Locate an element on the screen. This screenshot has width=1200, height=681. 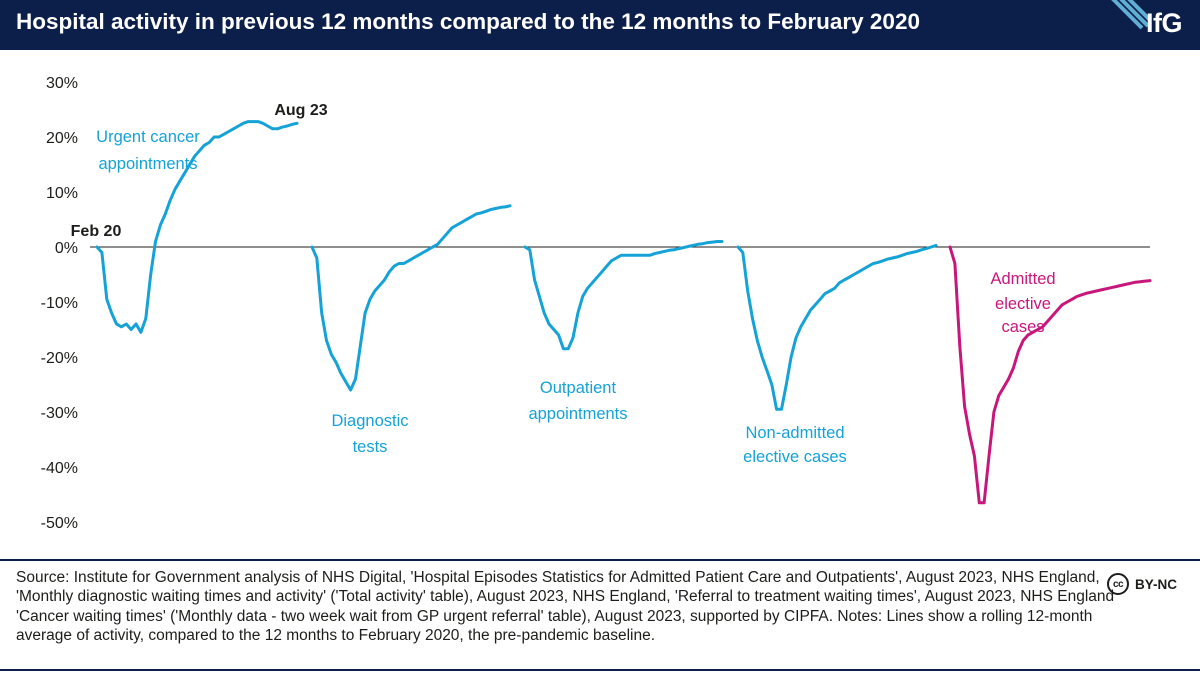
series-label-5: Admitted elective cases is located at coordinates (1022, 303).